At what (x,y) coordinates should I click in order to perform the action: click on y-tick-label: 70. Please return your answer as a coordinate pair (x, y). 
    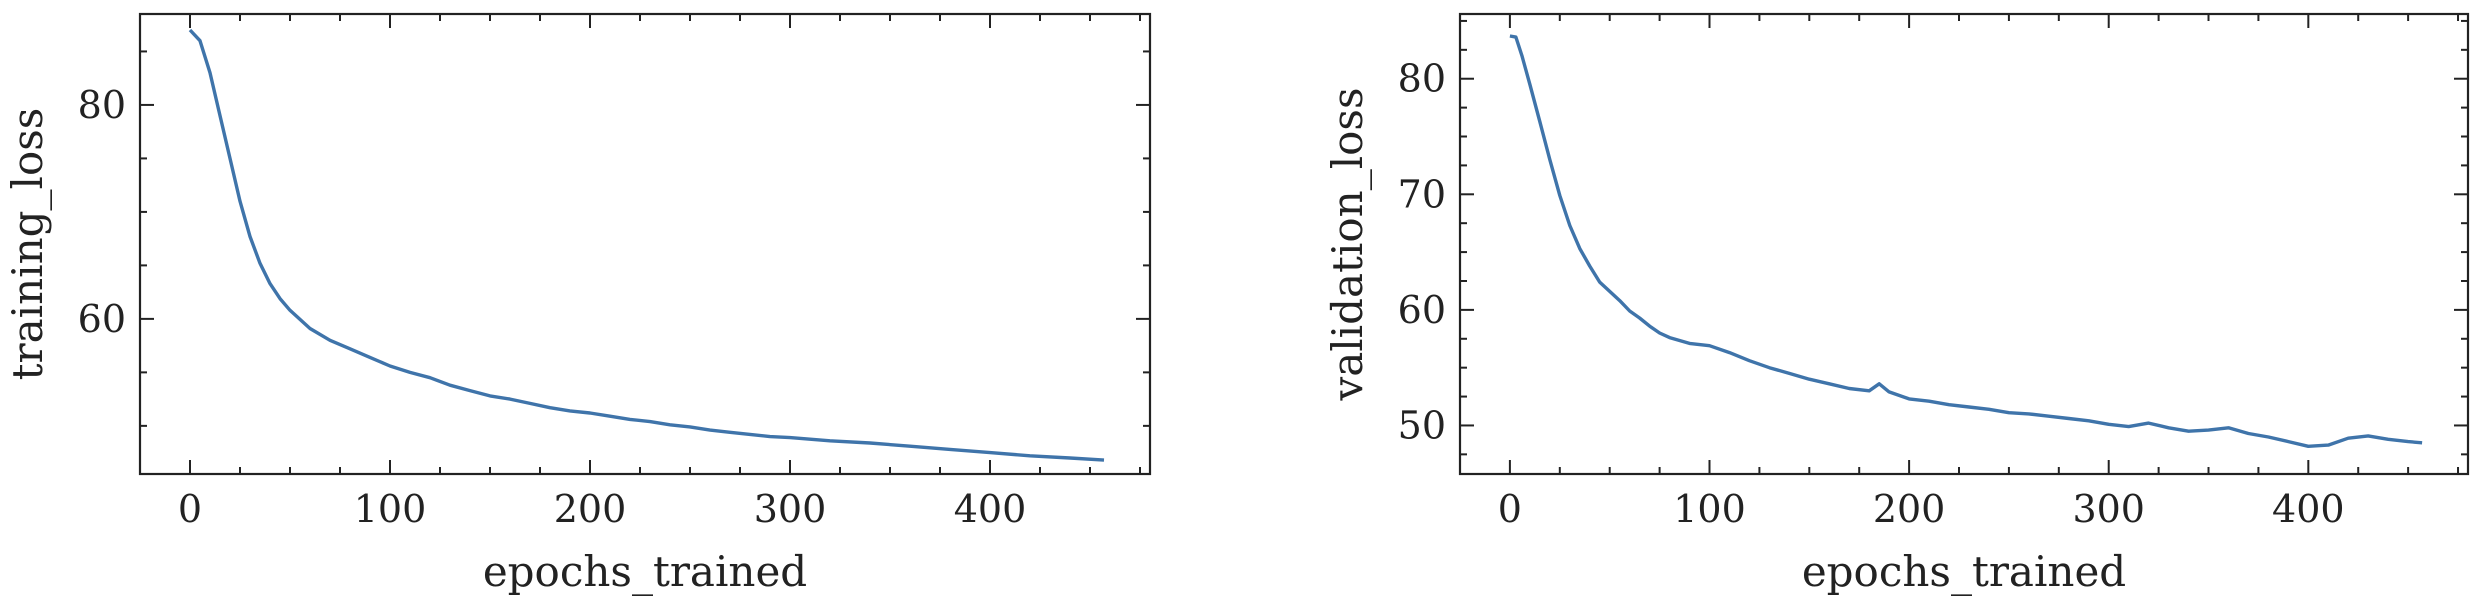
    Looking at the image, I should click on (1422, 194).